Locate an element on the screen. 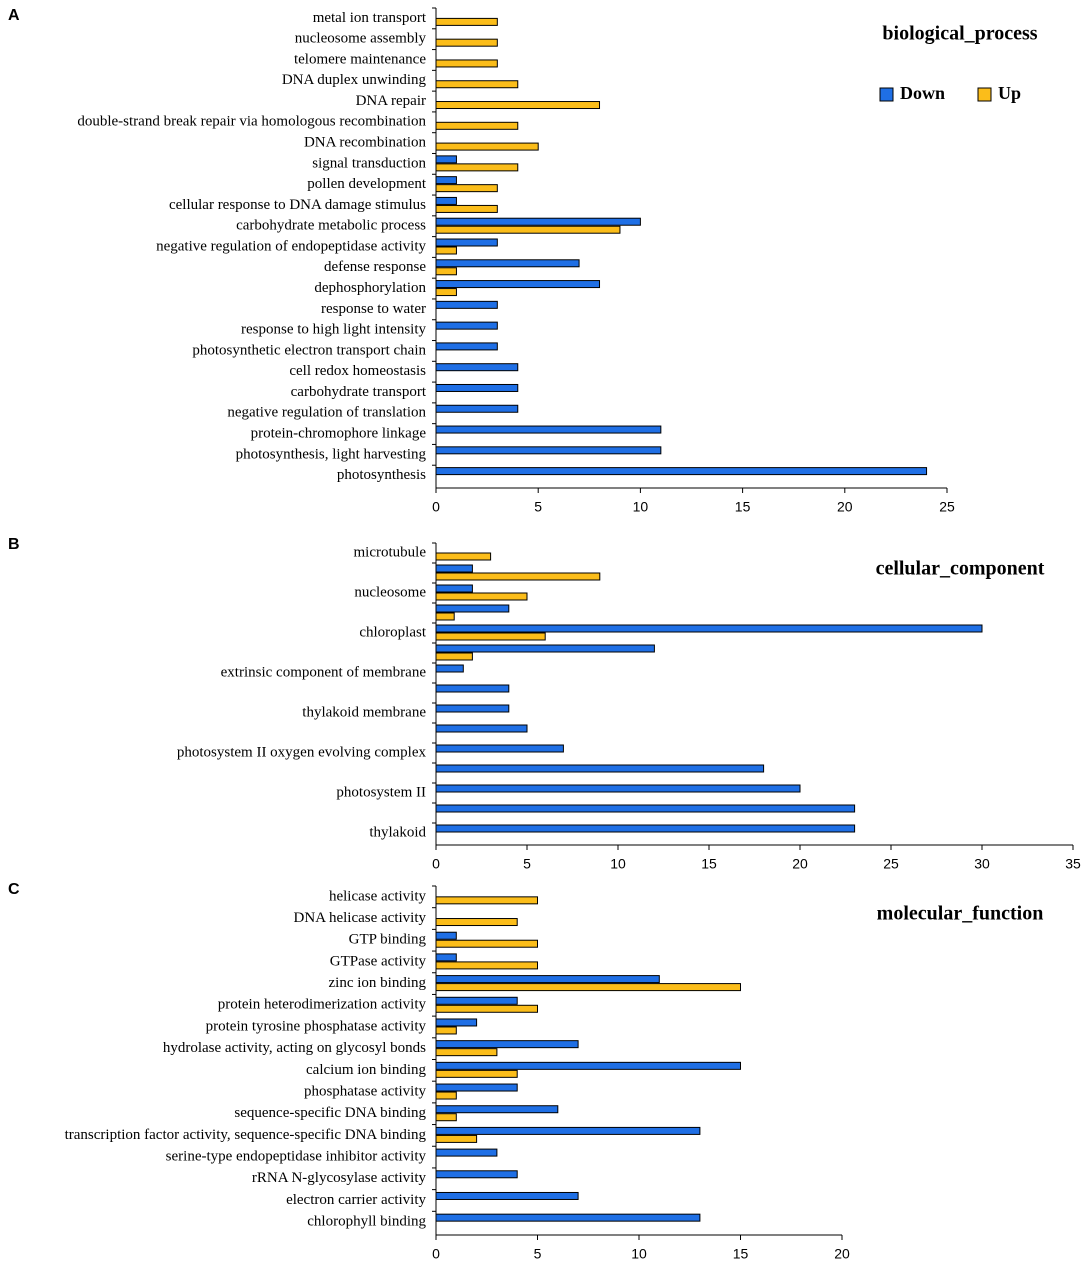 The width and height of the screenshot is (1084, 1271). y-tick-label: sequence-specific DNA binding is located at coordinates (330, 1113).